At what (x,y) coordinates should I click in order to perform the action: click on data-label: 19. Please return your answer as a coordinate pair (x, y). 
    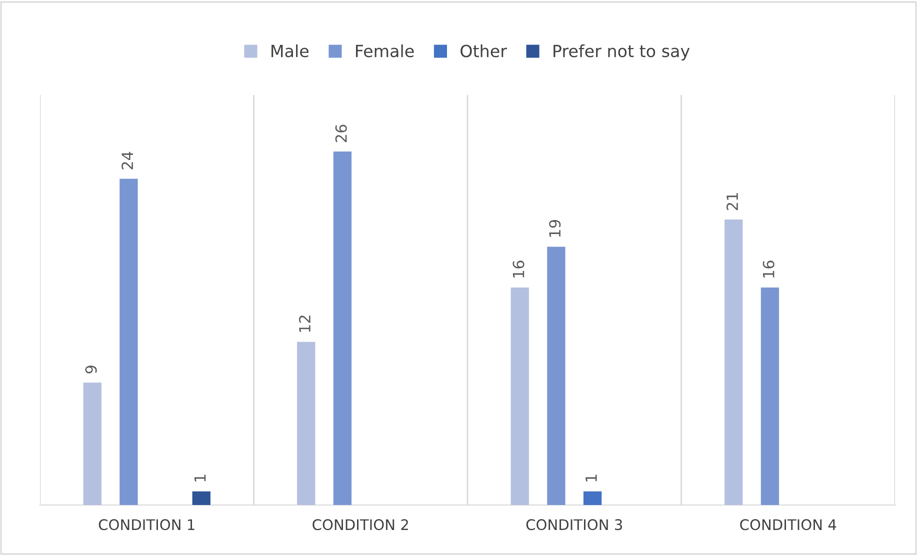
    Looking at the image, I should click on (555, 228).